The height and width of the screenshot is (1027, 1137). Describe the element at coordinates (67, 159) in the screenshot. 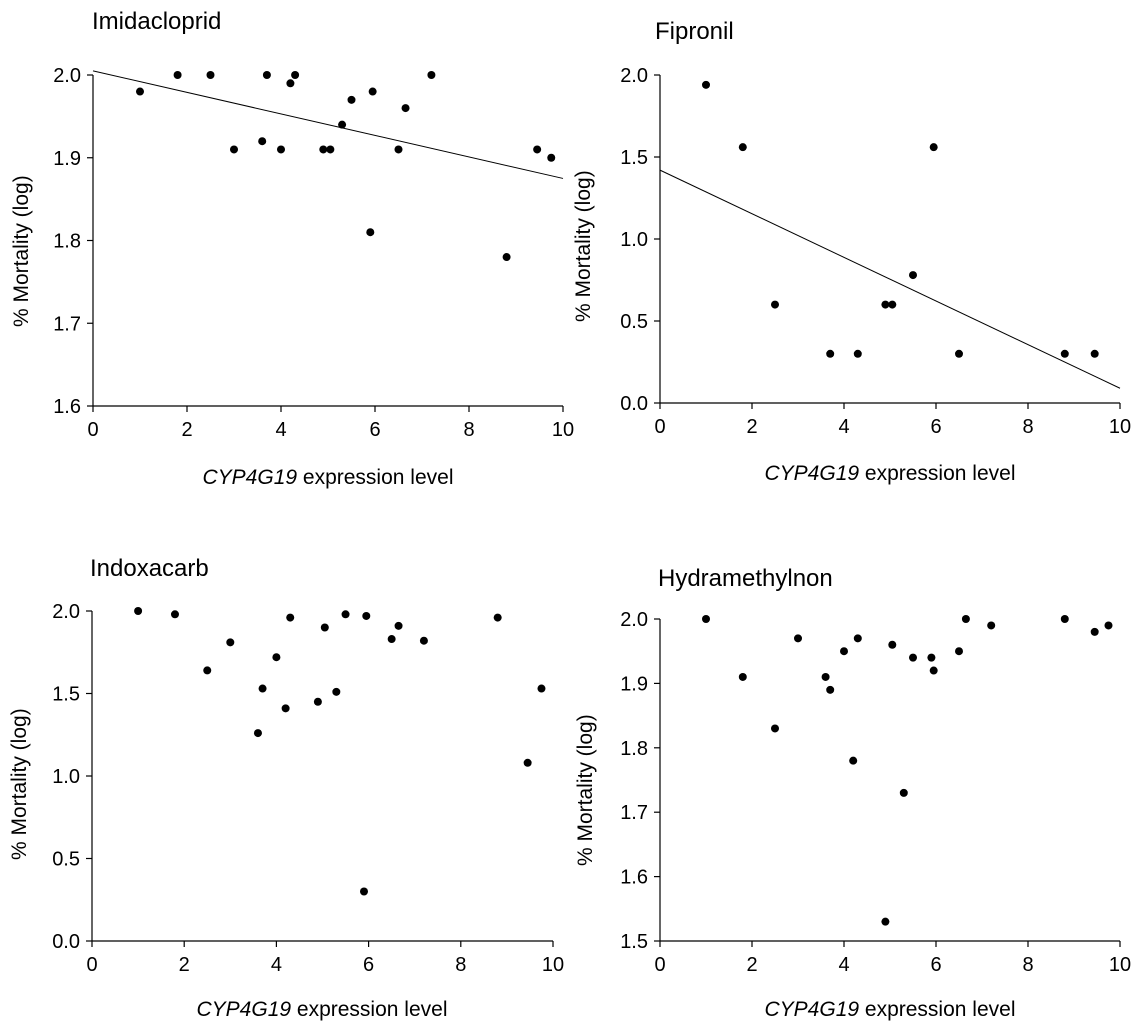

I see `y-tick-label: 1.9` at that location.